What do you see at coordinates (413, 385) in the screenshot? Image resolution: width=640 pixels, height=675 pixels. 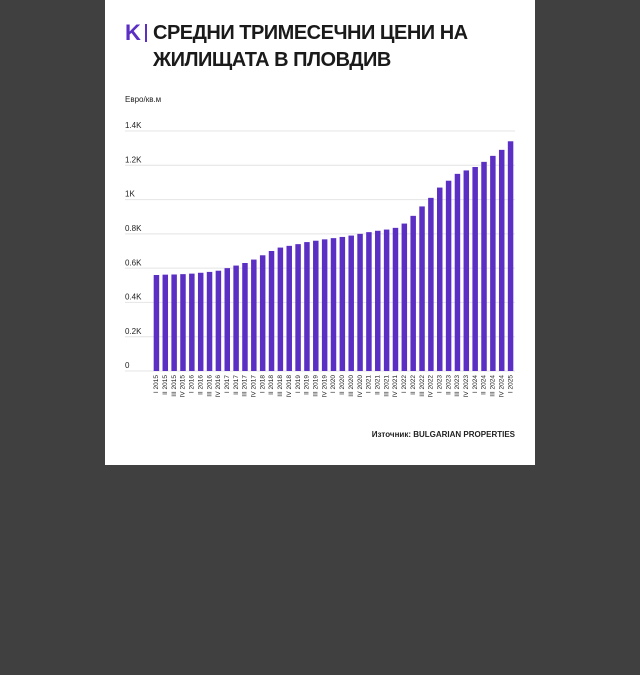 I see `x-tick-label: II 2022` at bounding box center [413, 385].